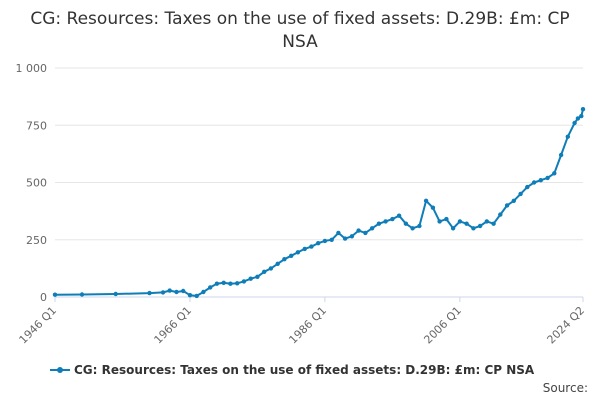 Image resolution: width=600 pixels, height=400 pixels. What do you see at coordinates (60, 370) in the screenshot?
I see `legend-series-swatch` at bounding box center [60, 370].